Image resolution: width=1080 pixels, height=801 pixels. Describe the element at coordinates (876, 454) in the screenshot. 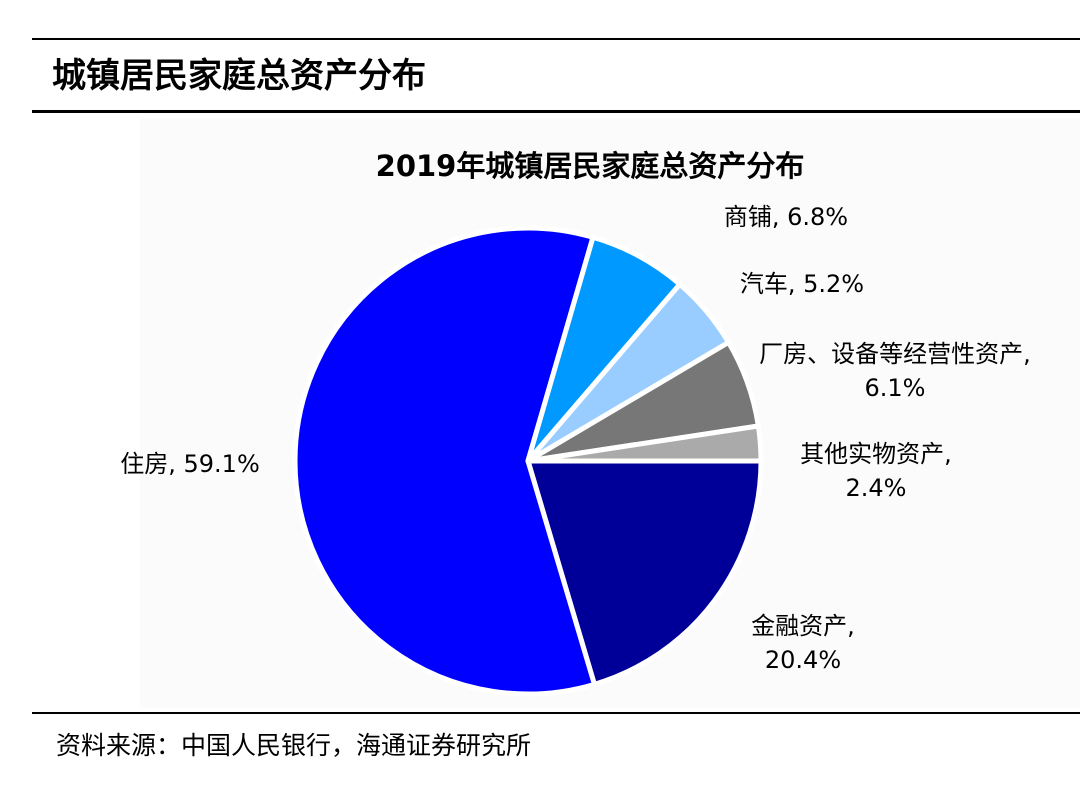

I see `slice-label-line: 其他实物资产,` at that location.